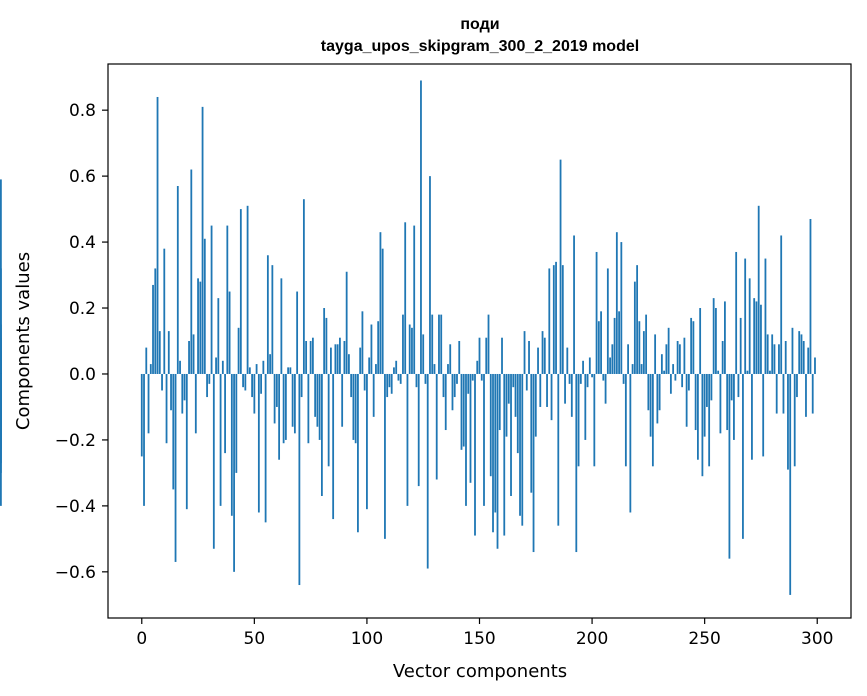 This screenshot has width=867, height=696. I want to click on x-tick-label: 0, so click(141, 639).